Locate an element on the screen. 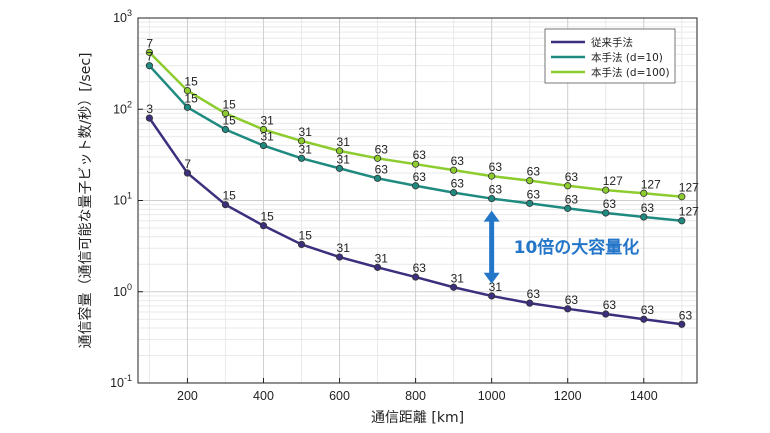 The width and height of the screenshot is (770, 433). x-tick-label: 600 is located at coordinates (339, 396).